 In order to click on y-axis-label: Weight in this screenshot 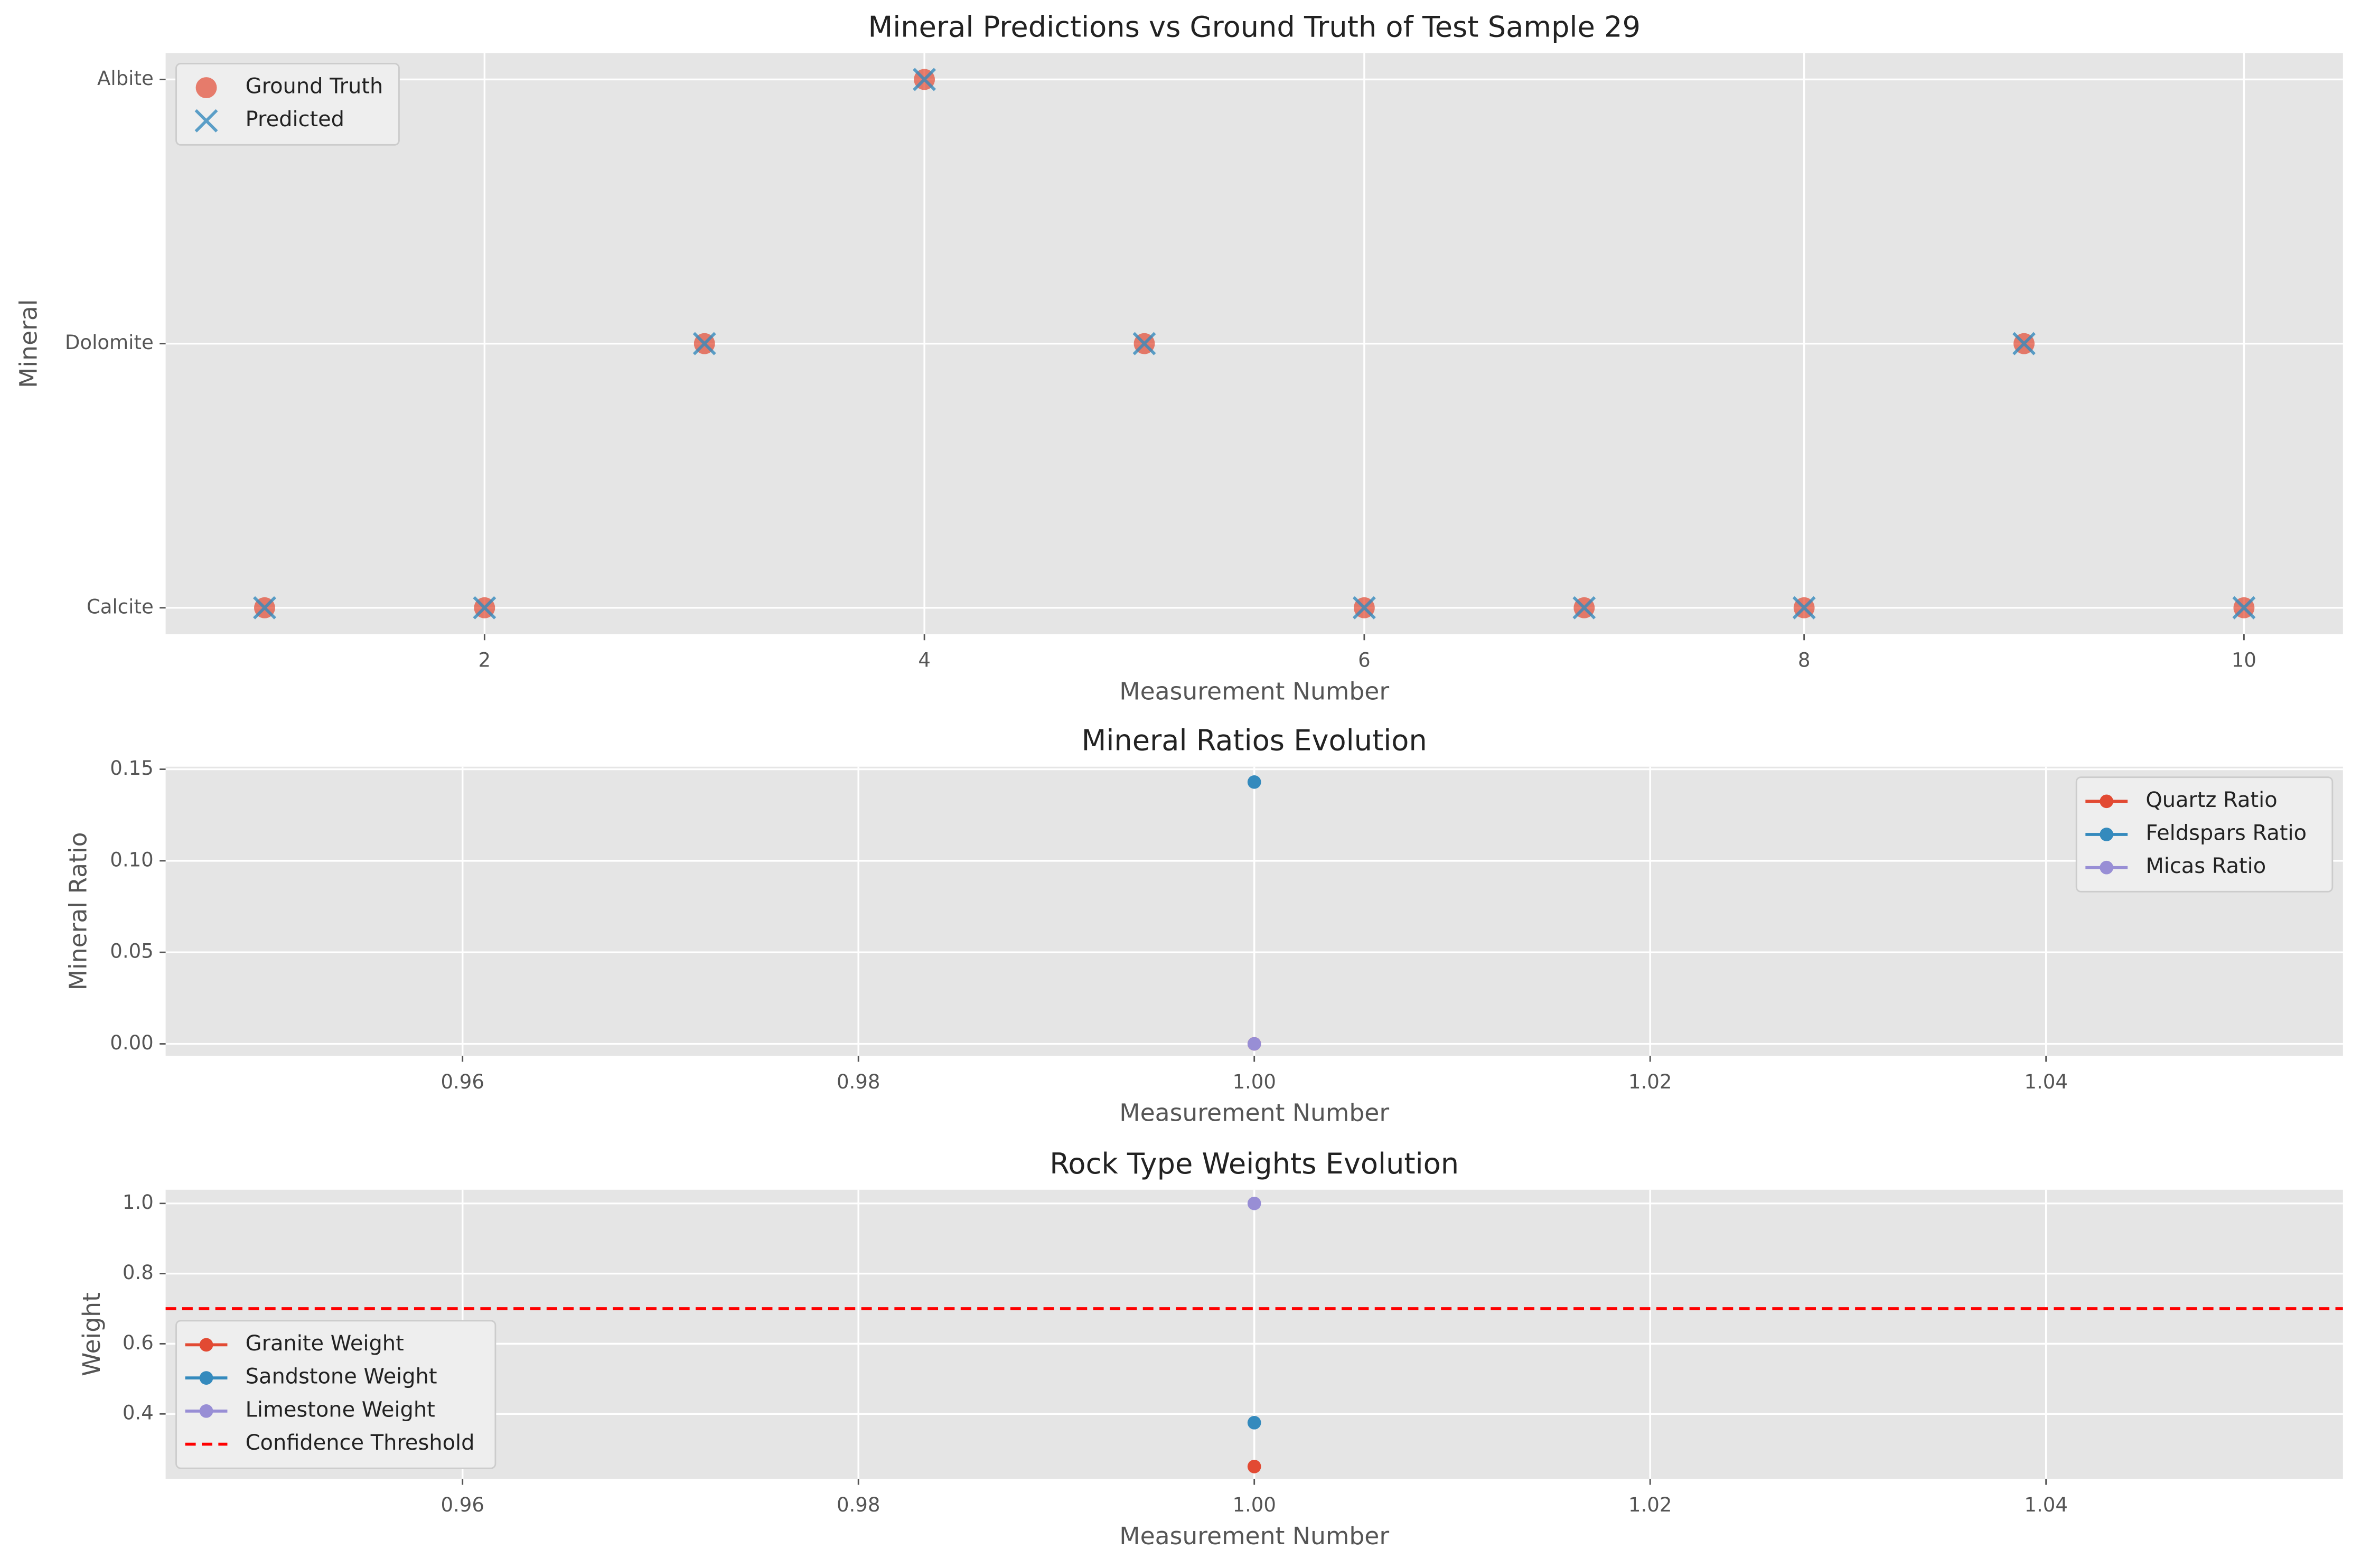, I will do `click(92, 1334)`.